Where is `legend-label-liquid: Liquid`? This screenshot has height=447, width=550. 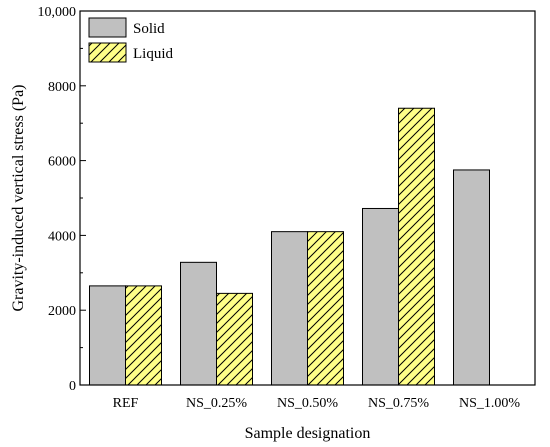 legend-label-liquid: Liquid is located at coordinates (153, 54).